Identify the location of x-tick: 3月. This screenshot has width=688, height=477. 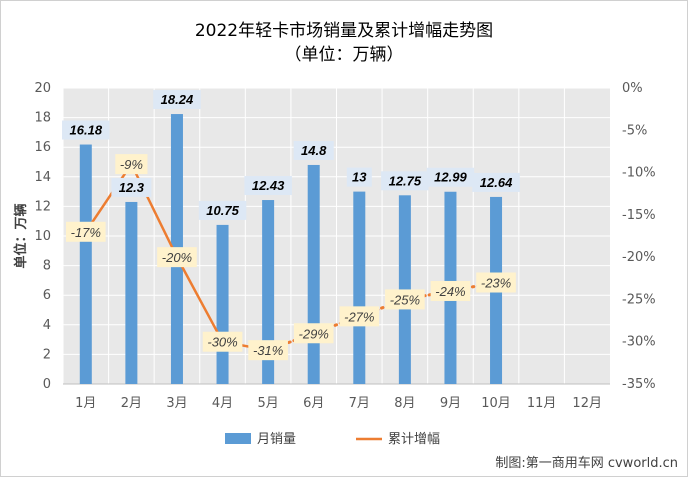
(176, 403).